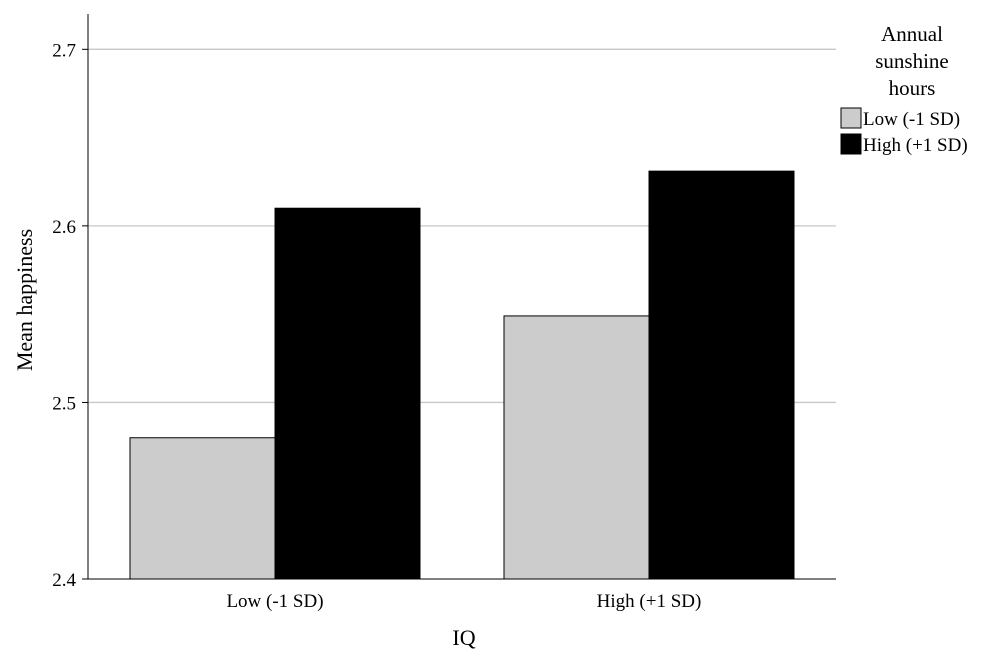 The height and width of the screenshot is (662, 988). Describe the element at coordinates (463, 637) in the screenshot. I see `x-axis-title: IQ` at that location.